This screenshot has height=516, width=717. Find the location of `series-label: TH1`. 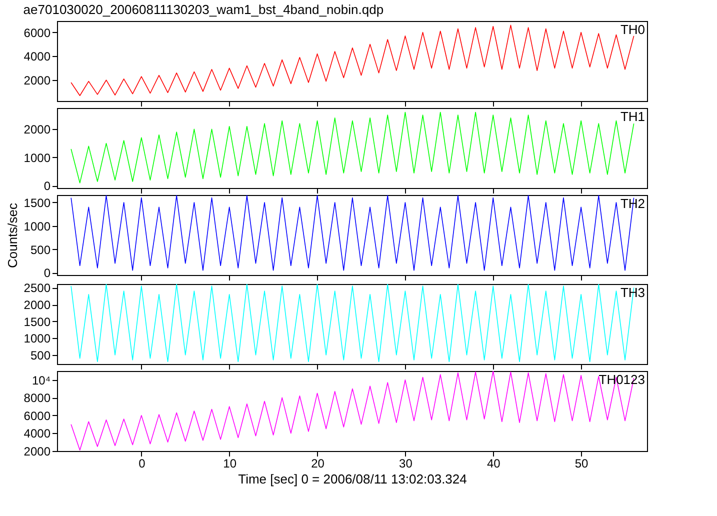

series-label: TH1 is located at coordinates (632, 116).